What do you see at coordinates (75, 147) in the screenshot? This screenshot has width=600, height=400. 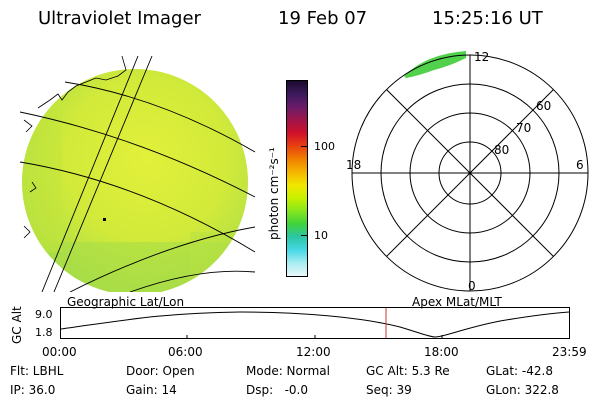 I see `coastline` at bounding box center [75, 147].